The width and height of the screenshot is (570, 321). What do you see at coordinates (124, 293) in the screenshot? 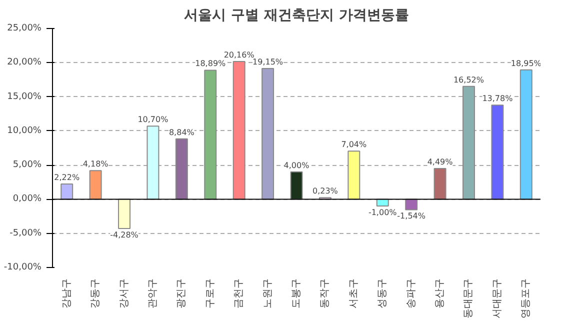
I see `x-tick-label: 강서구` at bounding box center [124, 293].